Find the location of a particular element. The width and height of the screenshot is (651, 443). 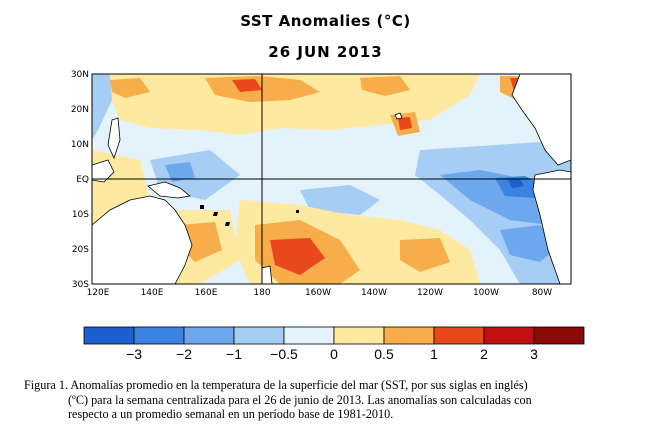

lat-tick-label: EQ is located at coordinates (82, 180).